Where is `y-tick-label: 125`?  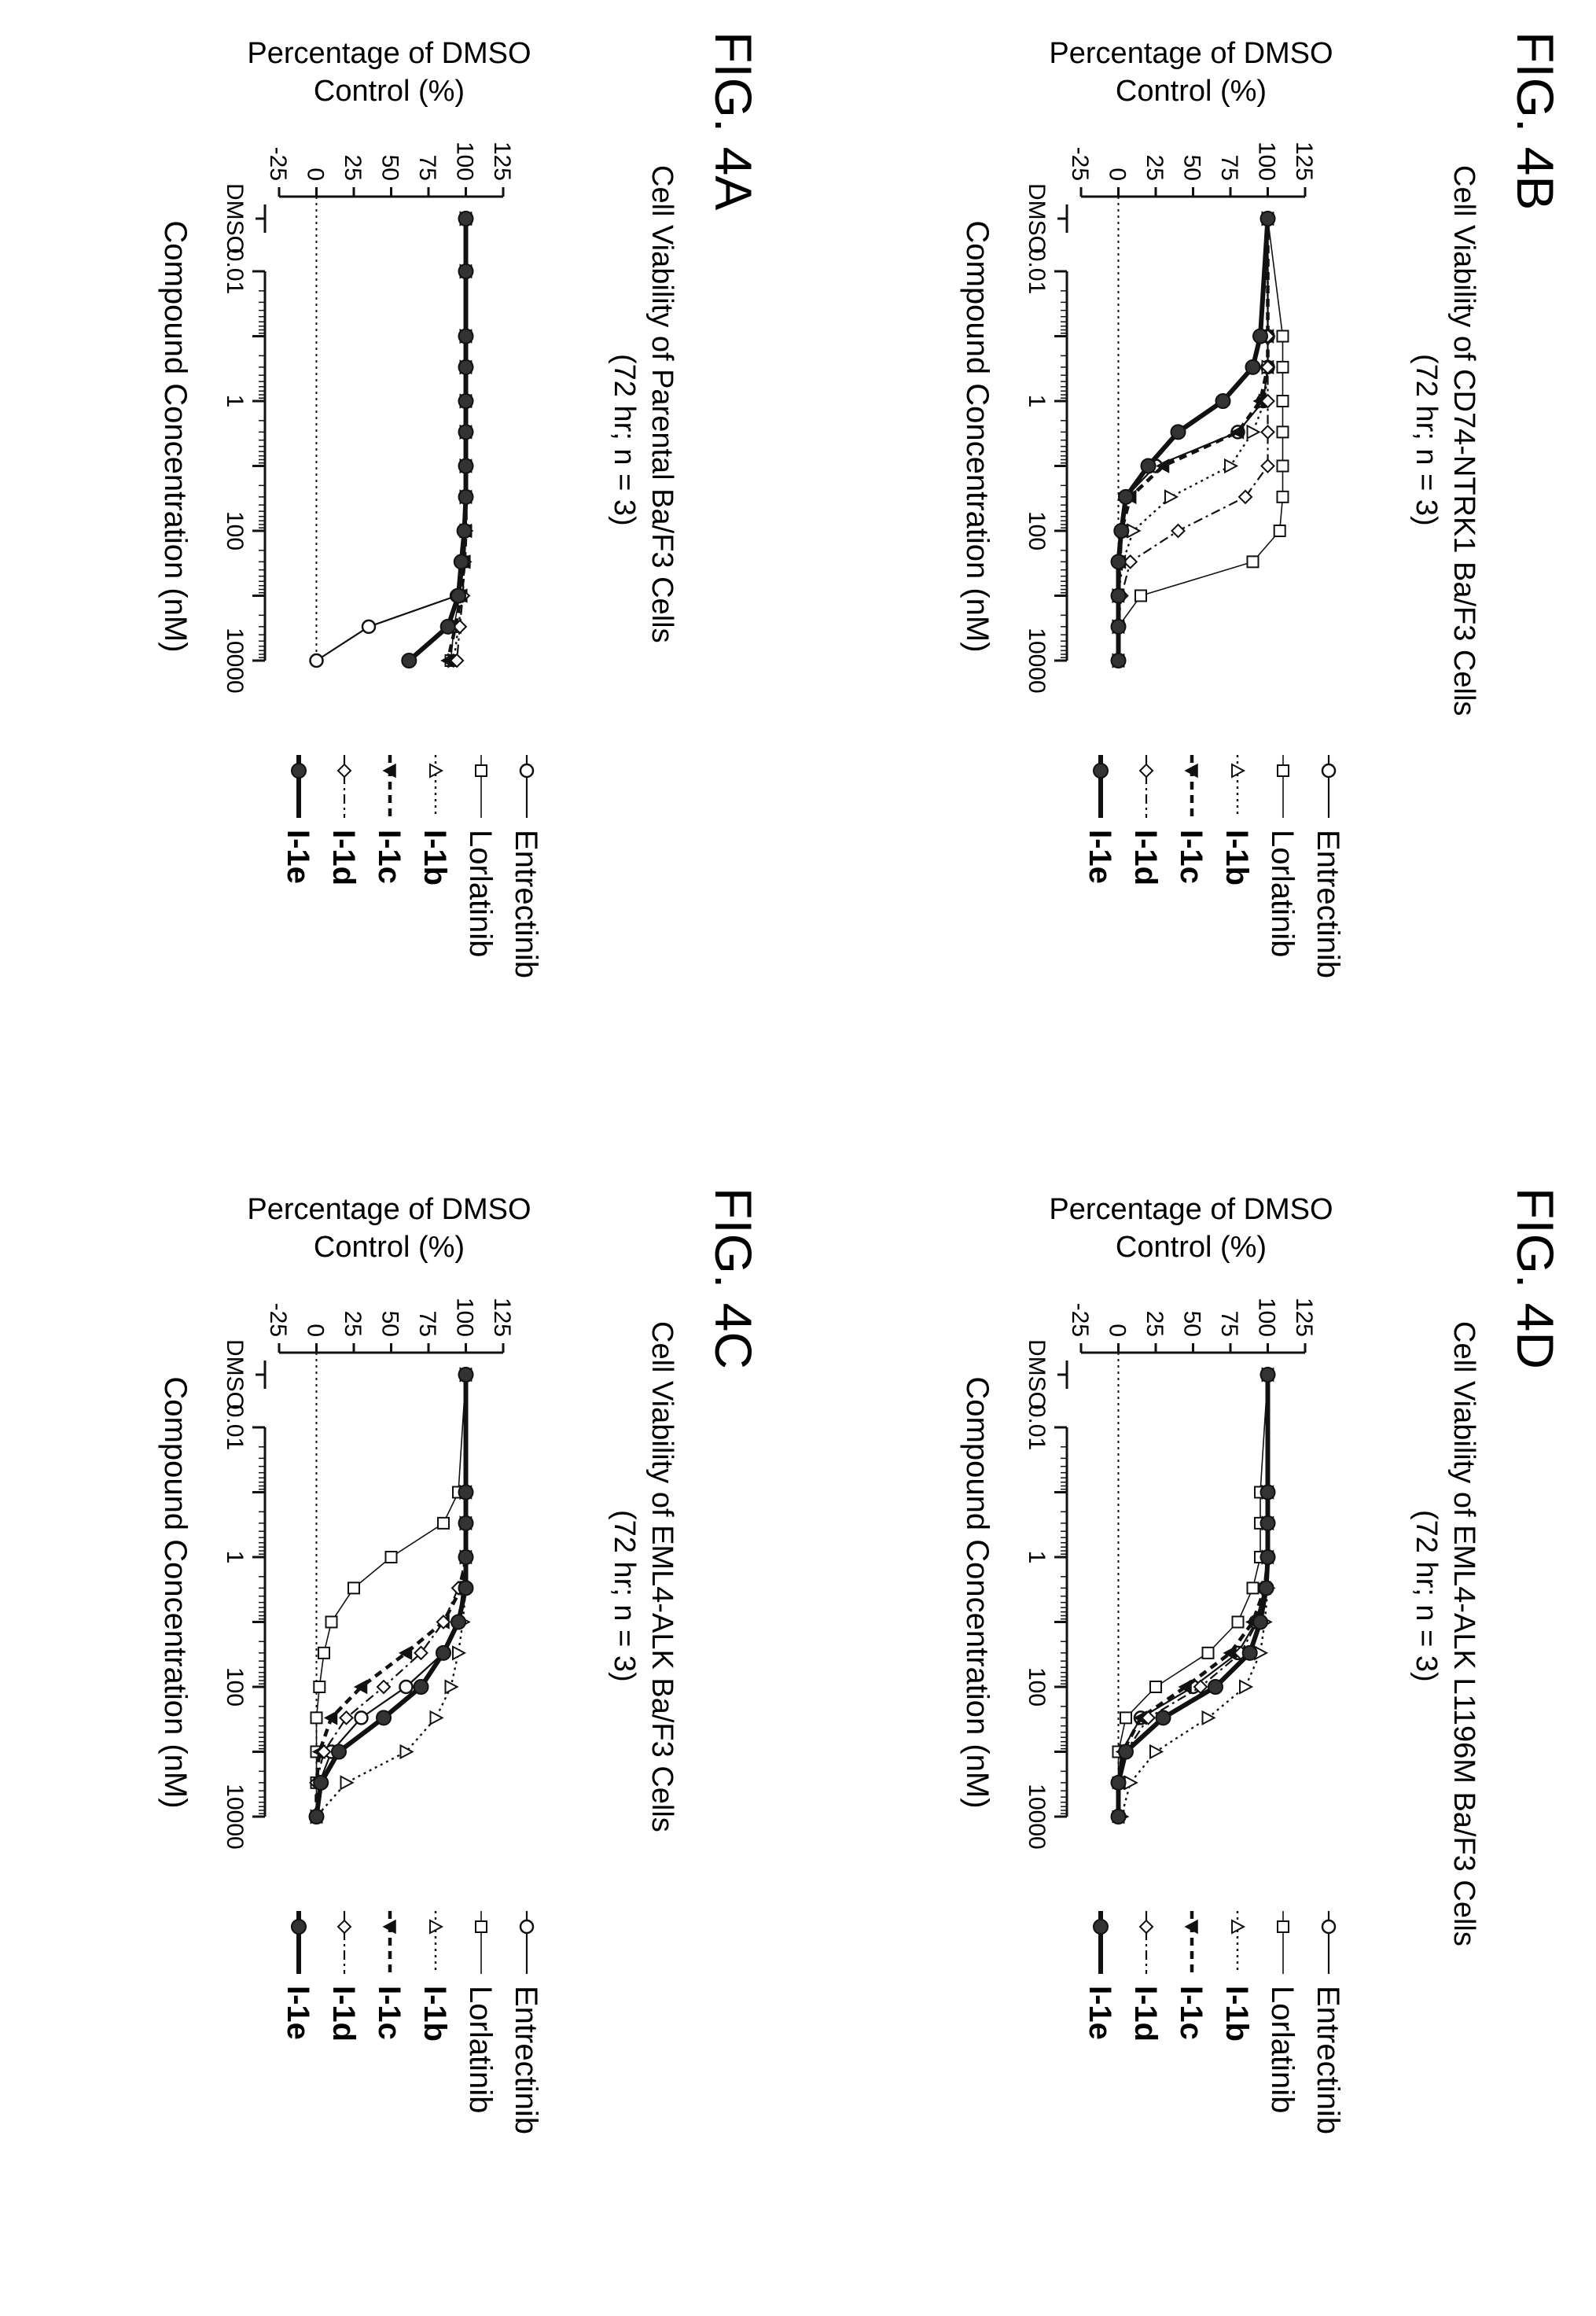
y-tick-label: 125 is located at coordinates (1304, 1317).